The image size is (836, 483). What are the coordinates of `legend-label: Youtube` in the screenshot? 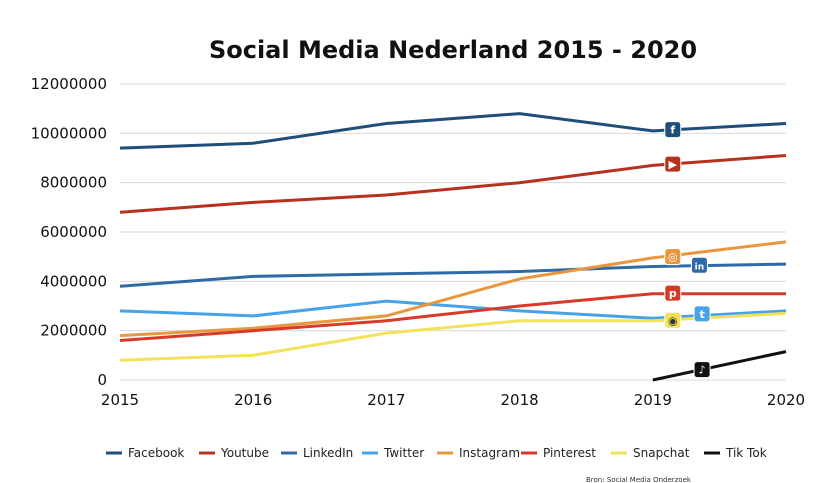 It's located at (244, 453).